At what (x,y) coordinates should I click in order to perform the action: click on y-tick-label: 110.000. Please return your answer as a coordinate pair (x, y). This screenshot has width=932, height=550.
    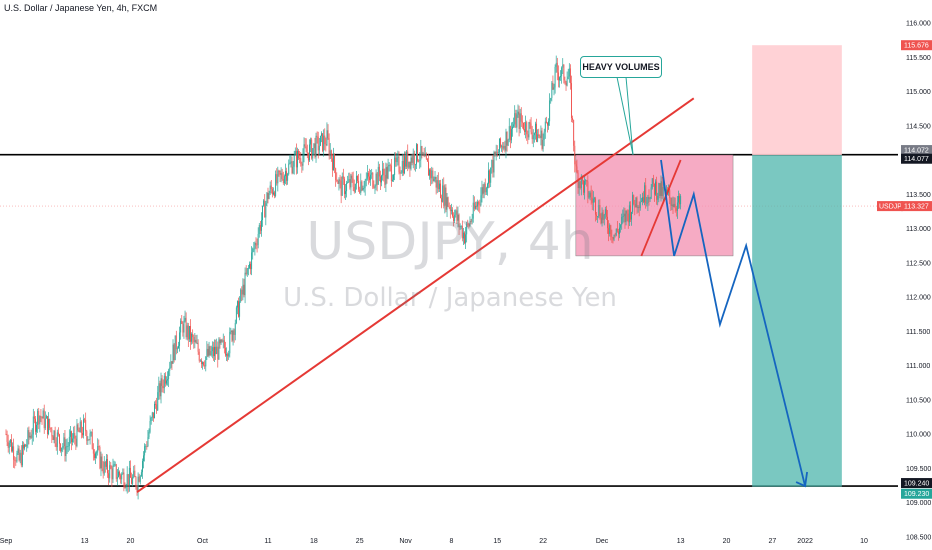
    Looking at the image, I should click on (918, 435).